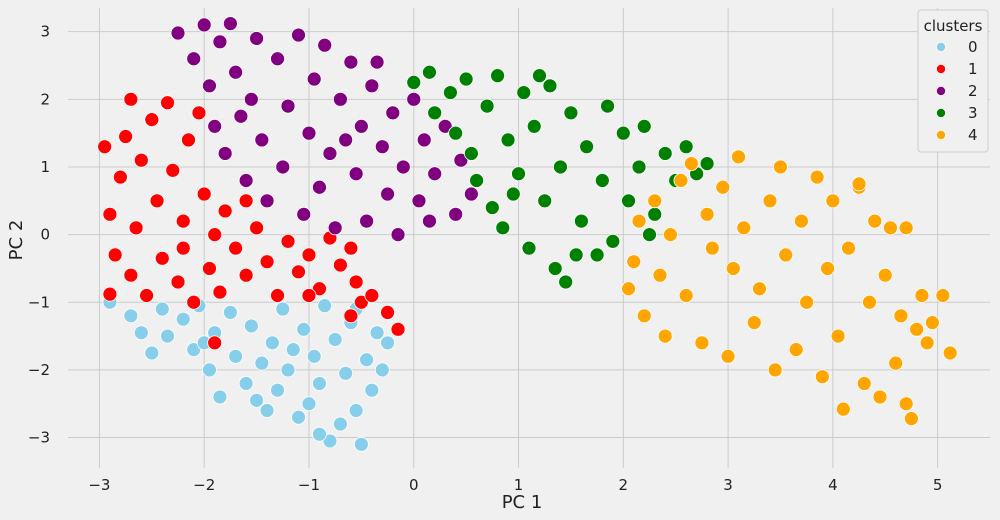 Image resolution: width=1000 pixels, height=520 pixels. What do you see at coordinates (45, 167) in the screenshot?
I see `y-tick-label: 1` at bounding box center [45, 167].